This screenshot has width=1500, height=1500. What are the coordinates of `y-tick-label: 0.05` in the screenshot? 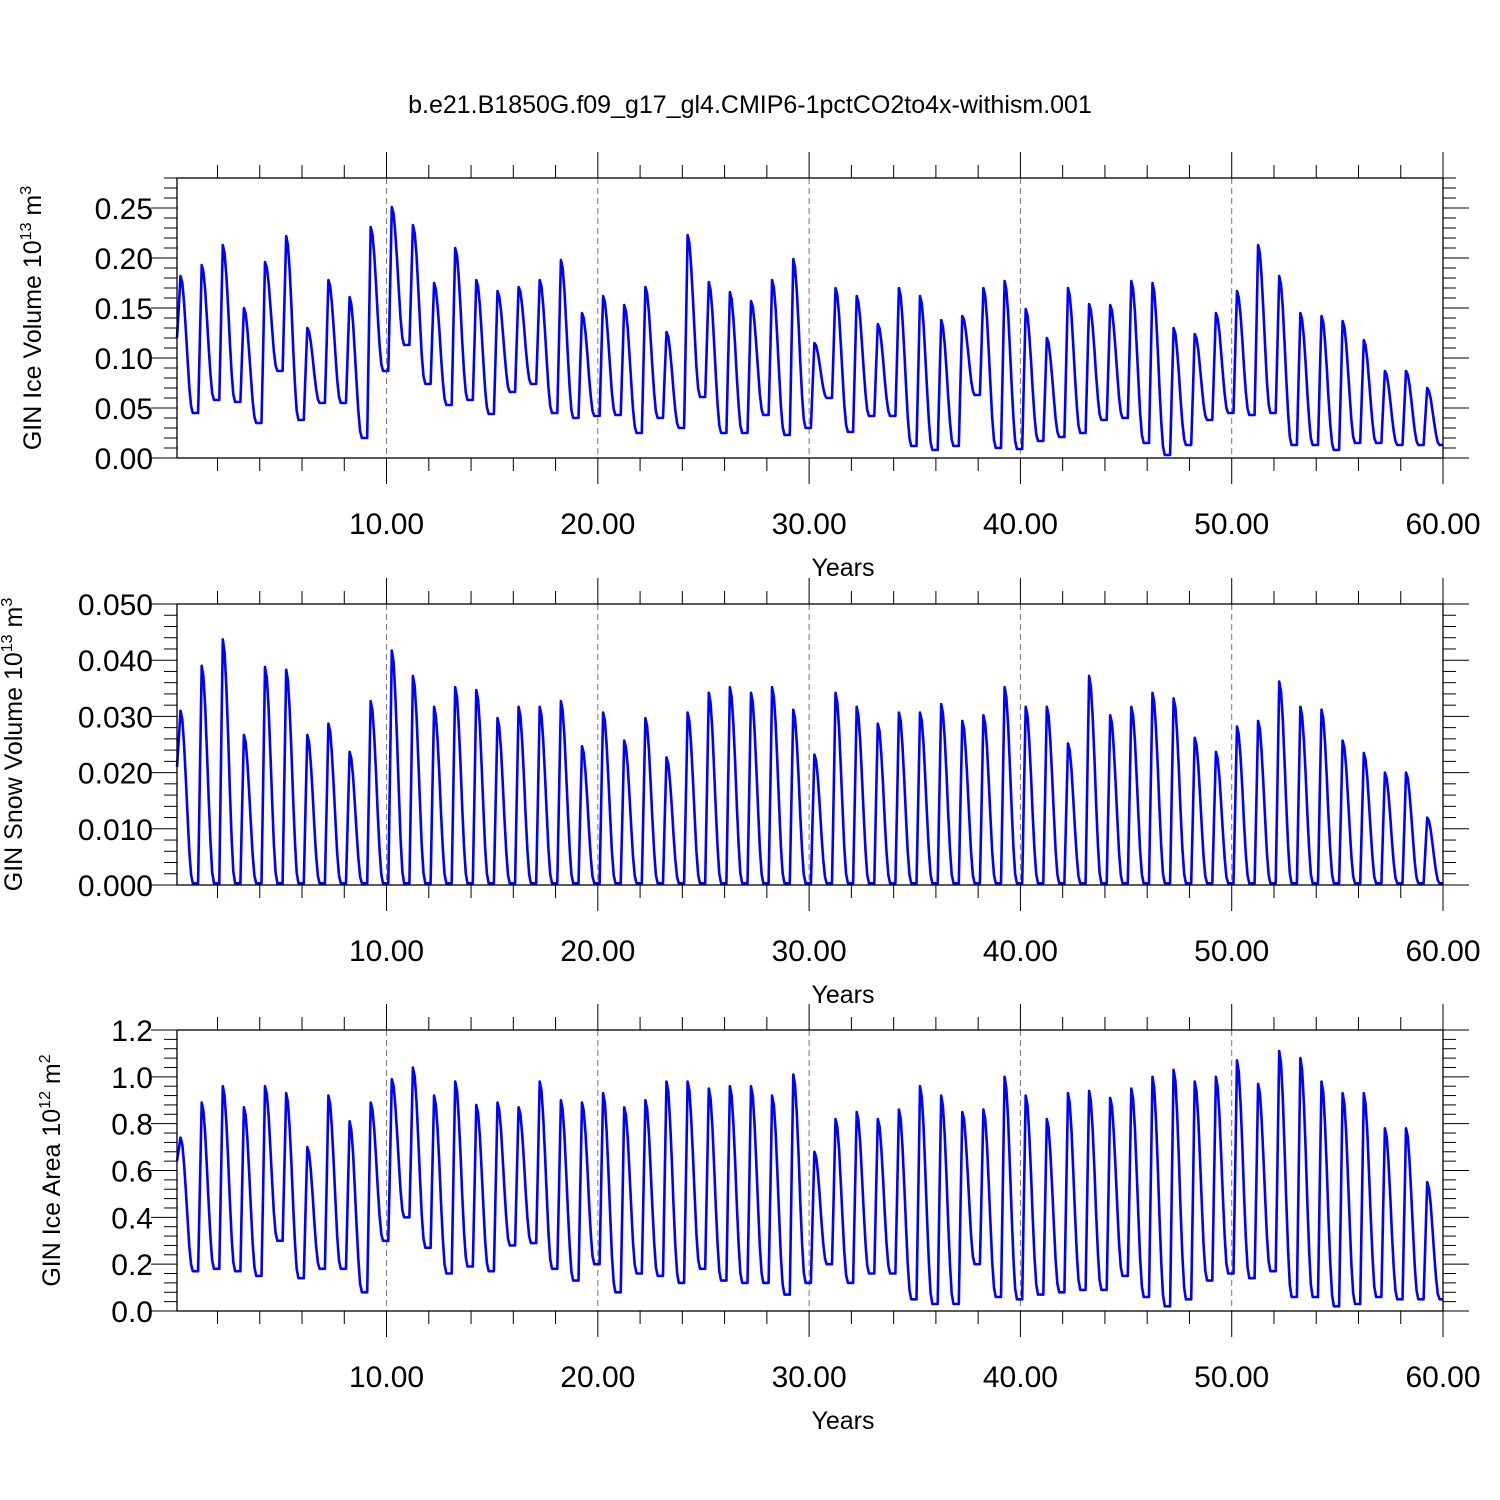 It's located at (124, 409).